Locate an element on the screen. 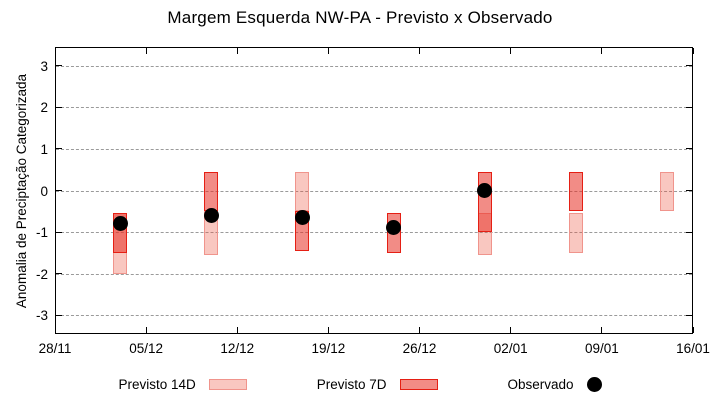  y-tick-label: 0 is located at coordinates (44, 191).